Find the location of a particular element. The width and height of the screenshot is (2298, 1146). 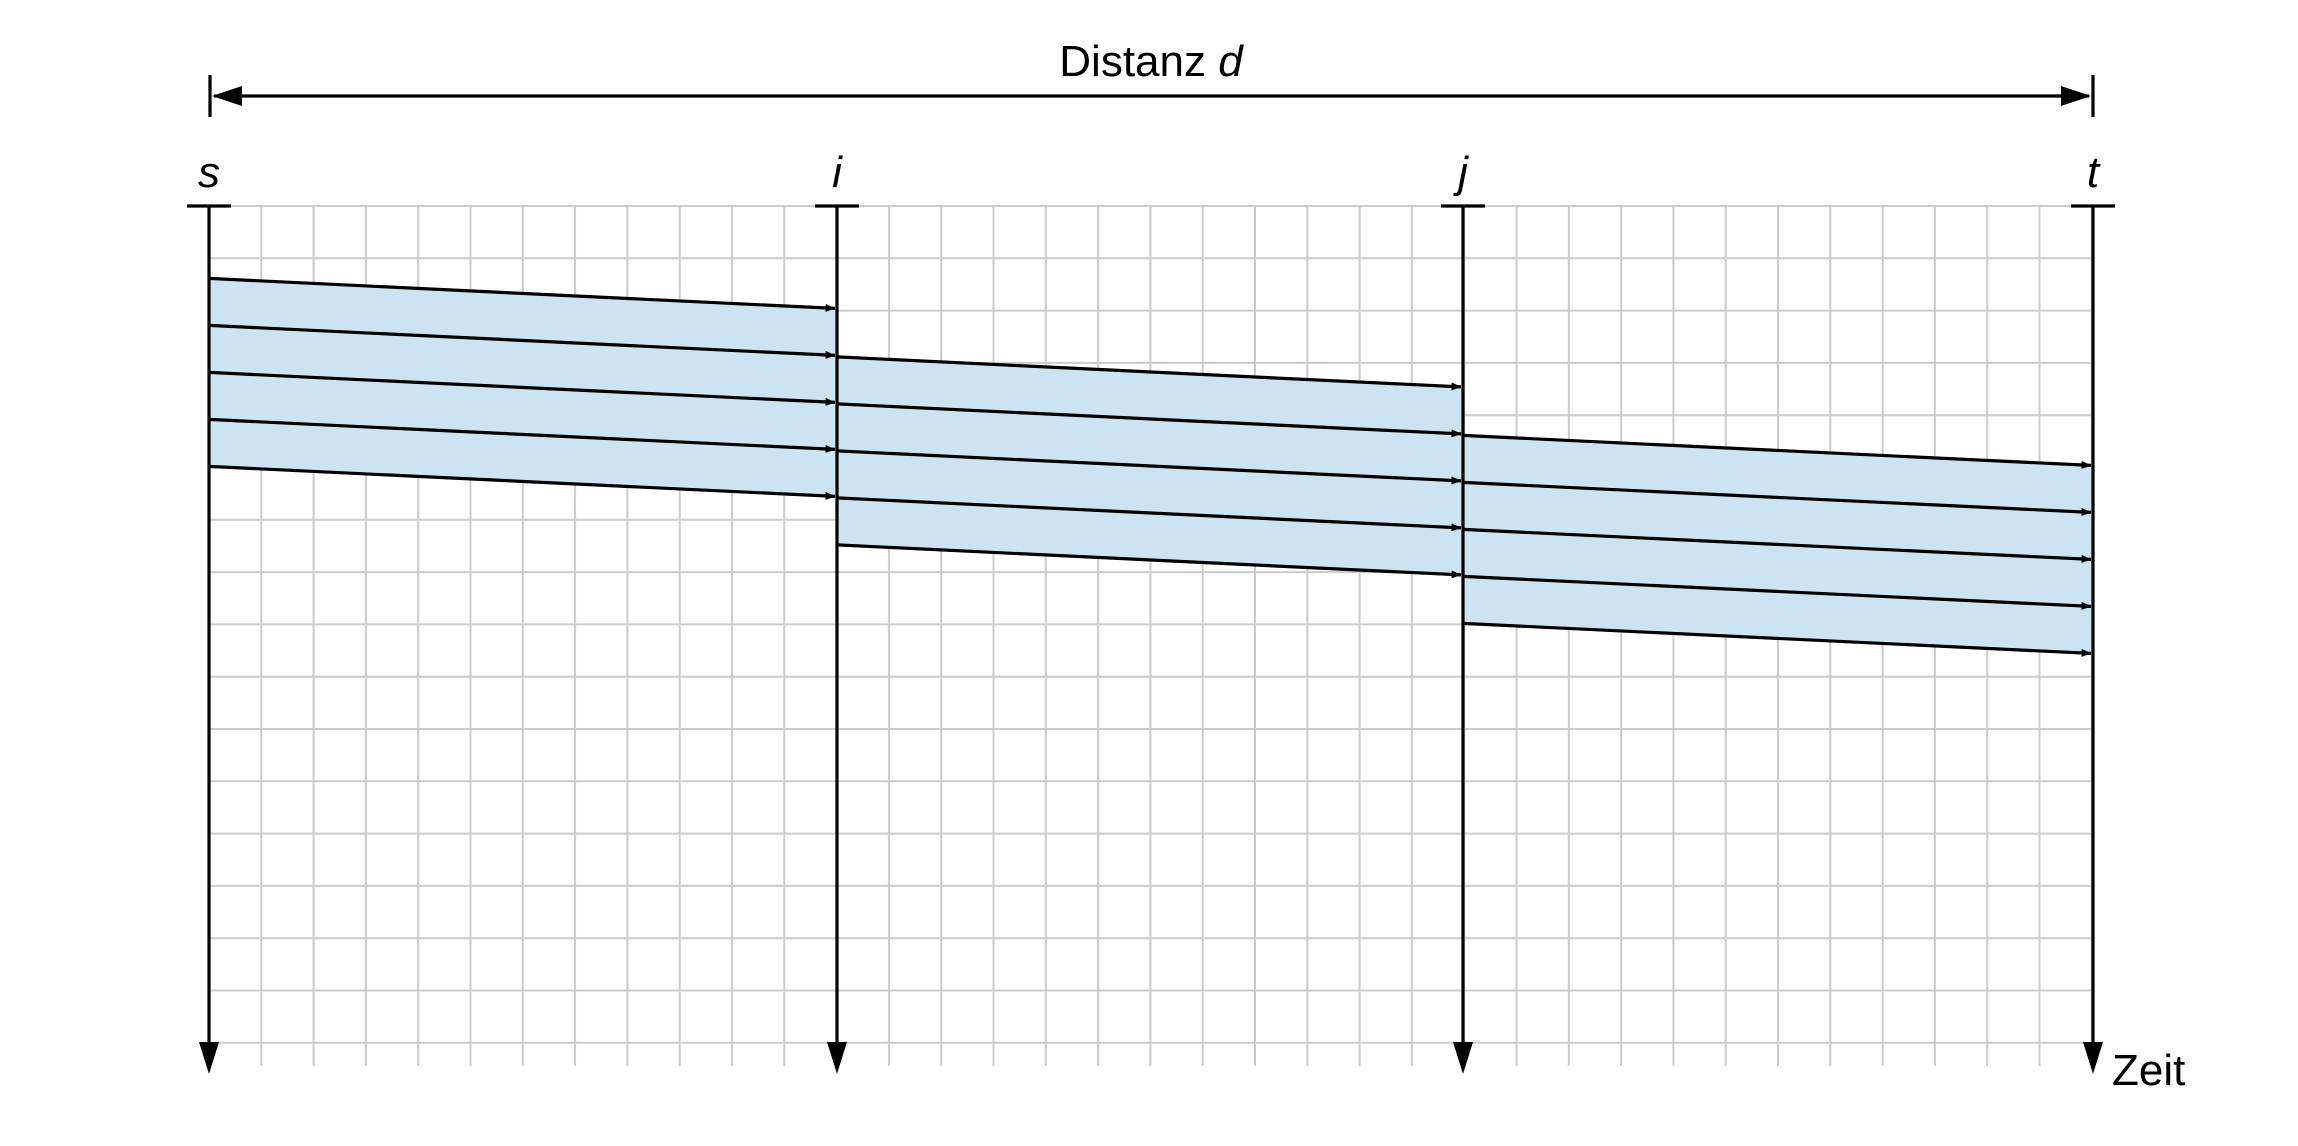

time-arrow-head-s is located at coordinates (209, 1058).